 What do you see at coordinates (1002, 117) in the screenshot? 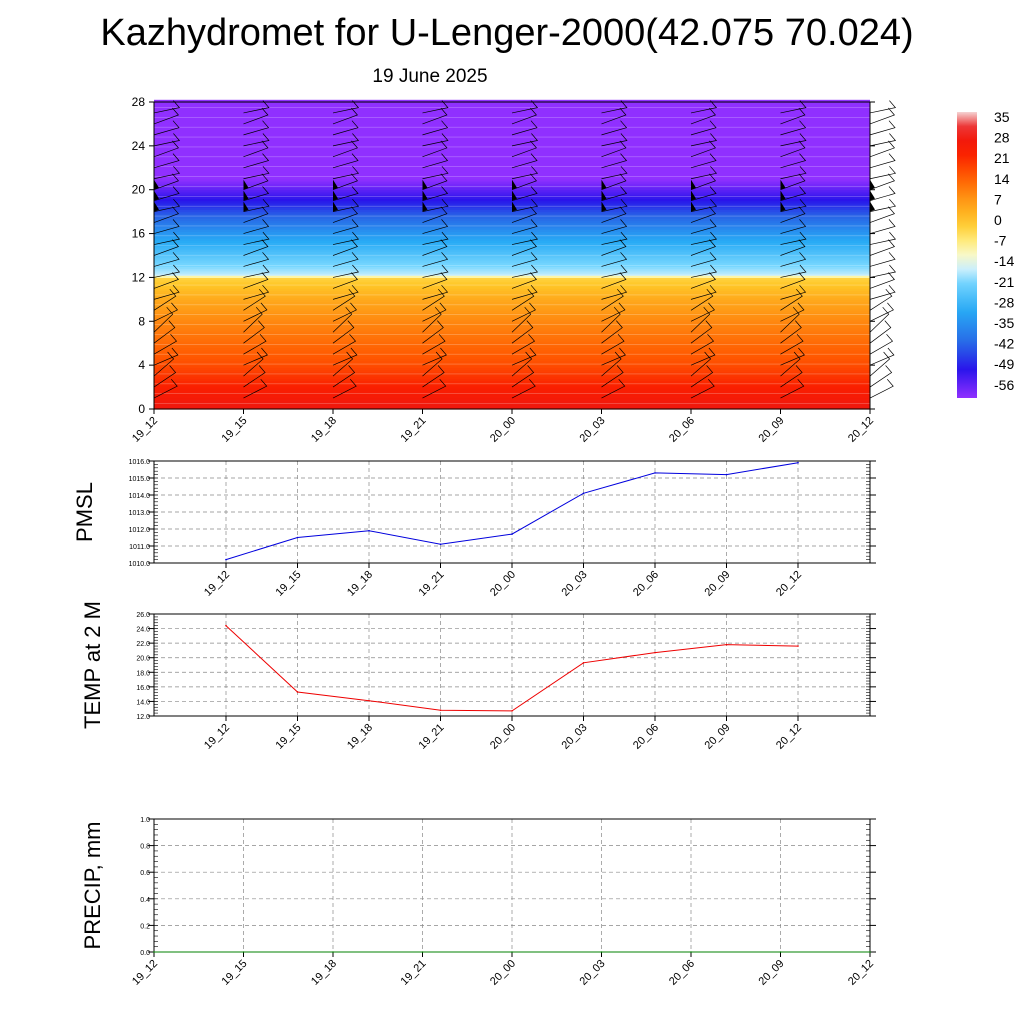
I see `colorbar-label: 35` at bounding box center [1002, 117].